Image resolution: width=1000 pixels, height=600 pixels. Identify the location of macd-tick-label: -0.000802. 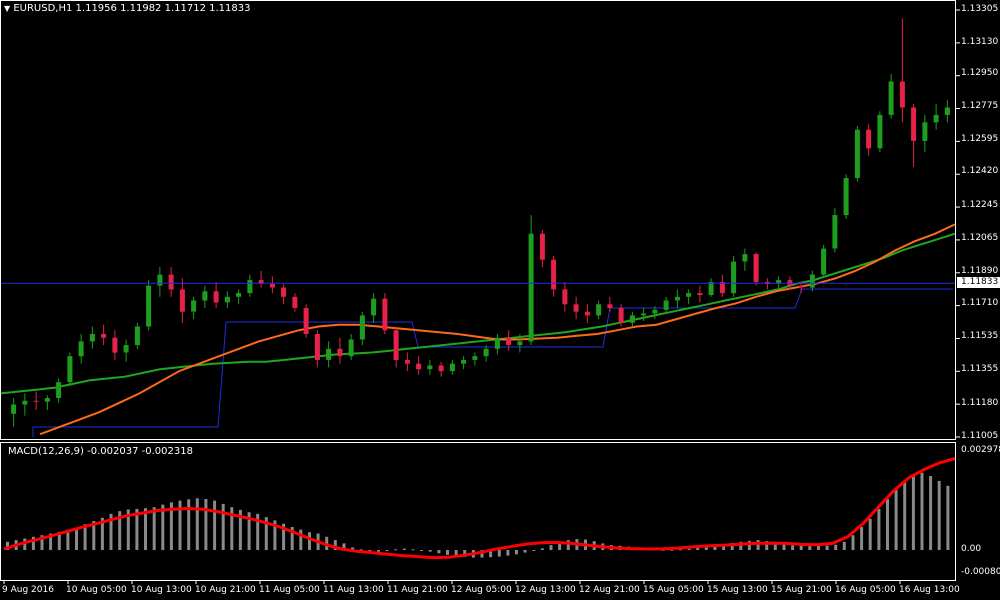
(980, 572).